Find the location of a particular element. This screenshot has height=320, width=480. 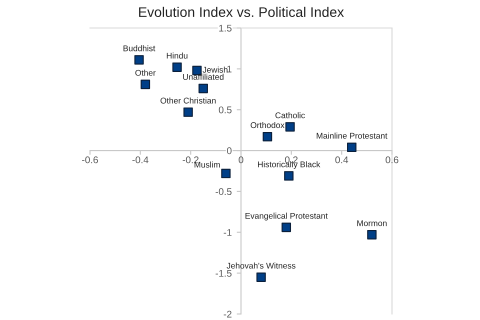

y-tick-label: 0 is located at coordinates (229, 150).